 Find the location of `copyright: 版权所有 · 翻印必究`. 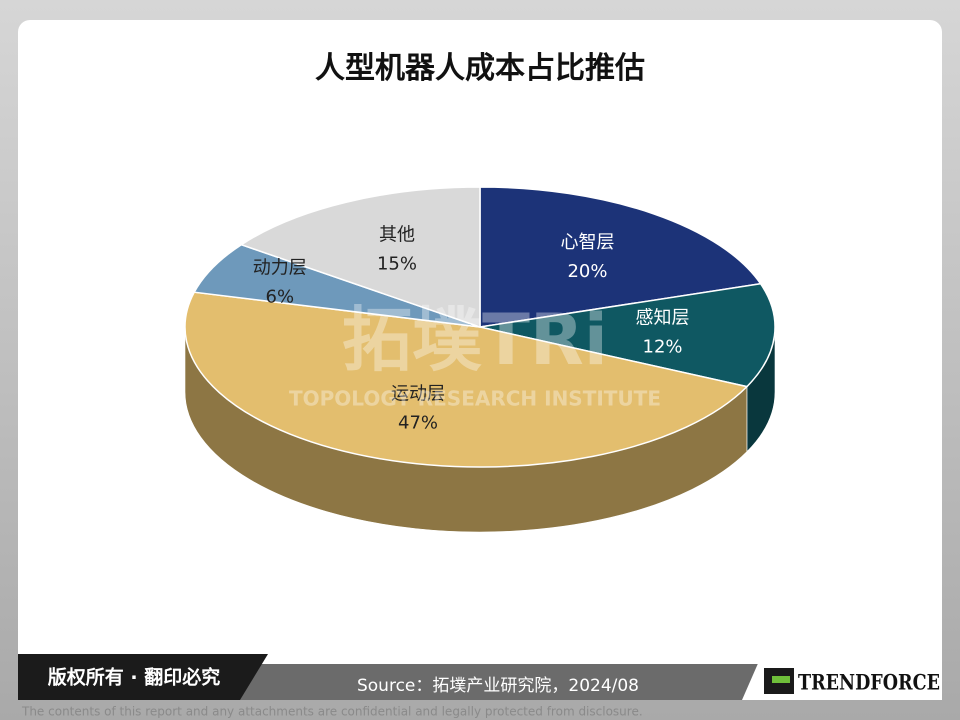

copyright: 版权所有 · 翻印必究 is located at coordinates (134, 677).